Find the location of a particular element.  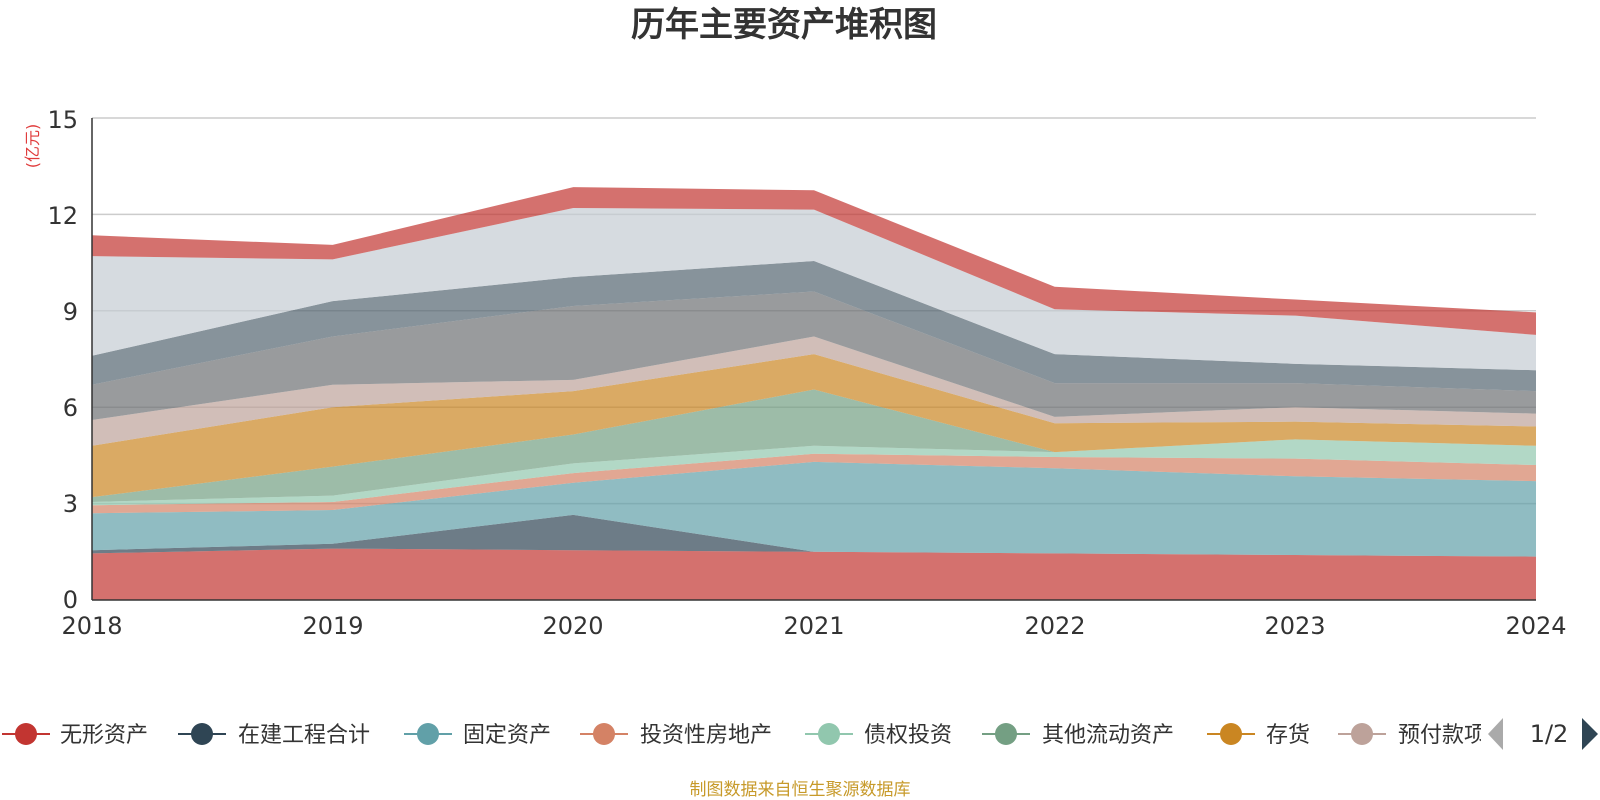

legend-item-qitaliudong: 其他流动资产 is located at coordinates (1078, 735).